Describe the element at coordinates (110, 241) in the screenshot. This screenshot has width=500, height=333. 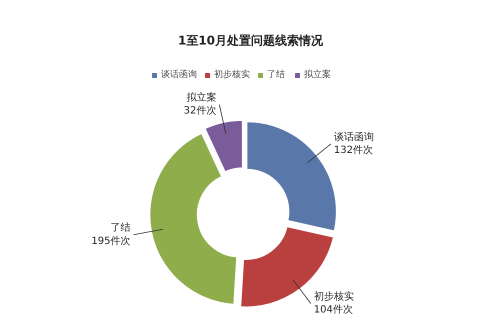
I see `data-label: 195件次` at that location.